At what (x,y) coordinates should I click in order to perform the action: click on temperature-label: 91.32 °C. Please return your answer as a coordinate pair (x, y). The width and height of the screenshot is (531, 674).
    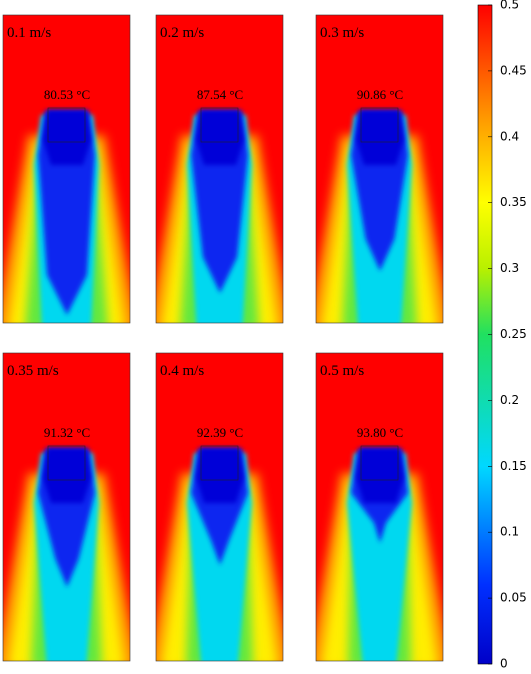
    Looking at the image, I should click on (67, 432).